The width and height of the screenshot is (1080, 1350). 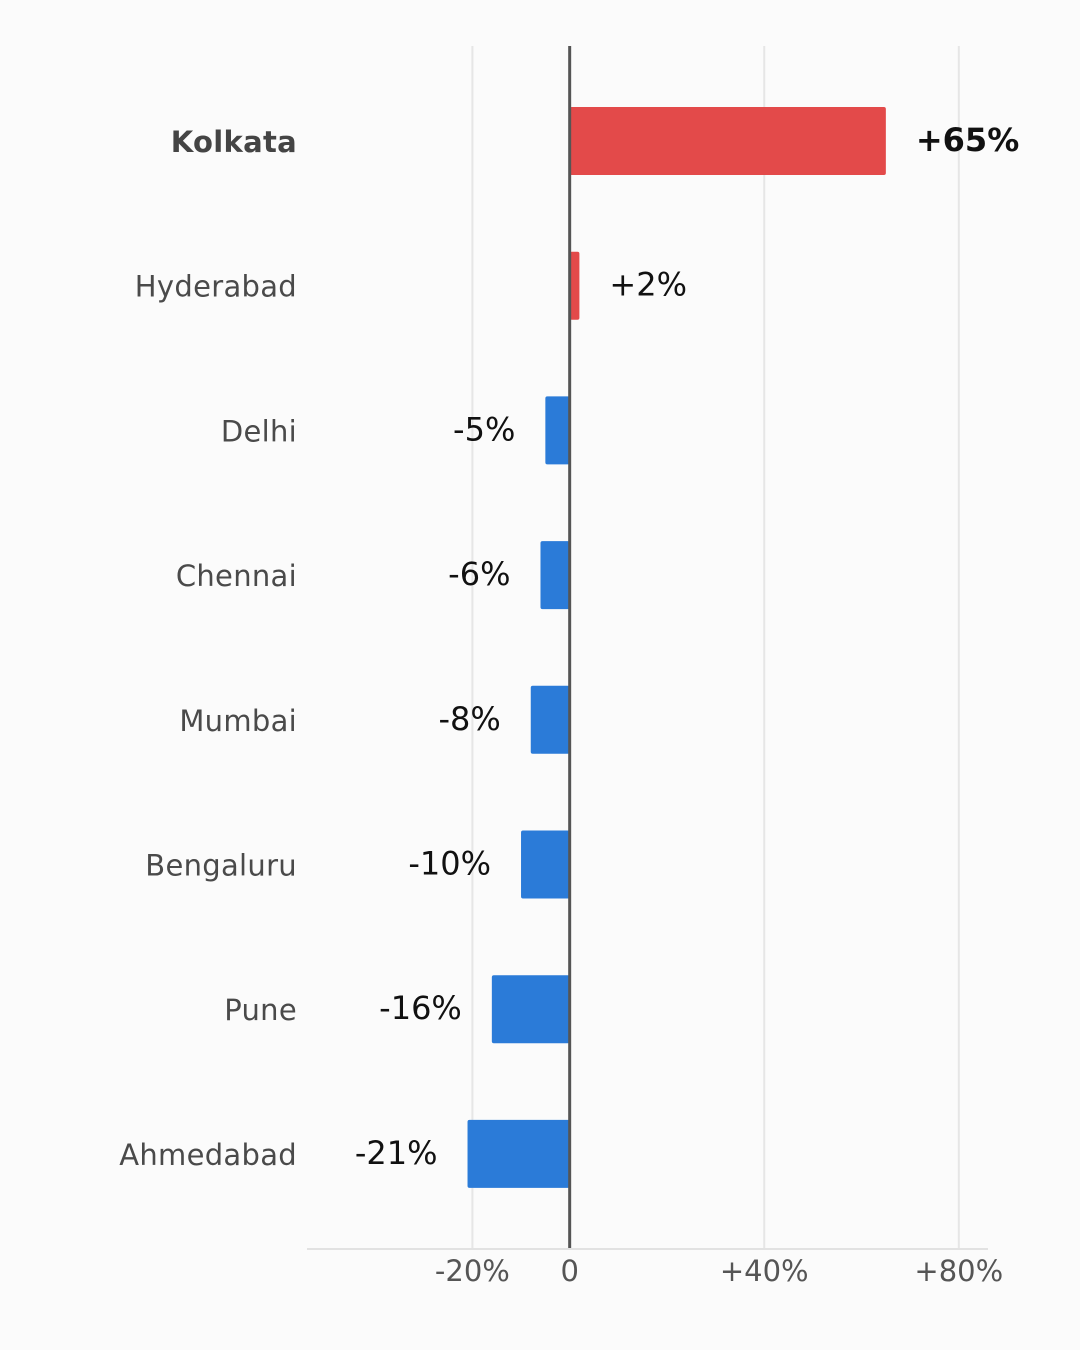 I want to click on value-label: +65%, so click(x=967, y=140).